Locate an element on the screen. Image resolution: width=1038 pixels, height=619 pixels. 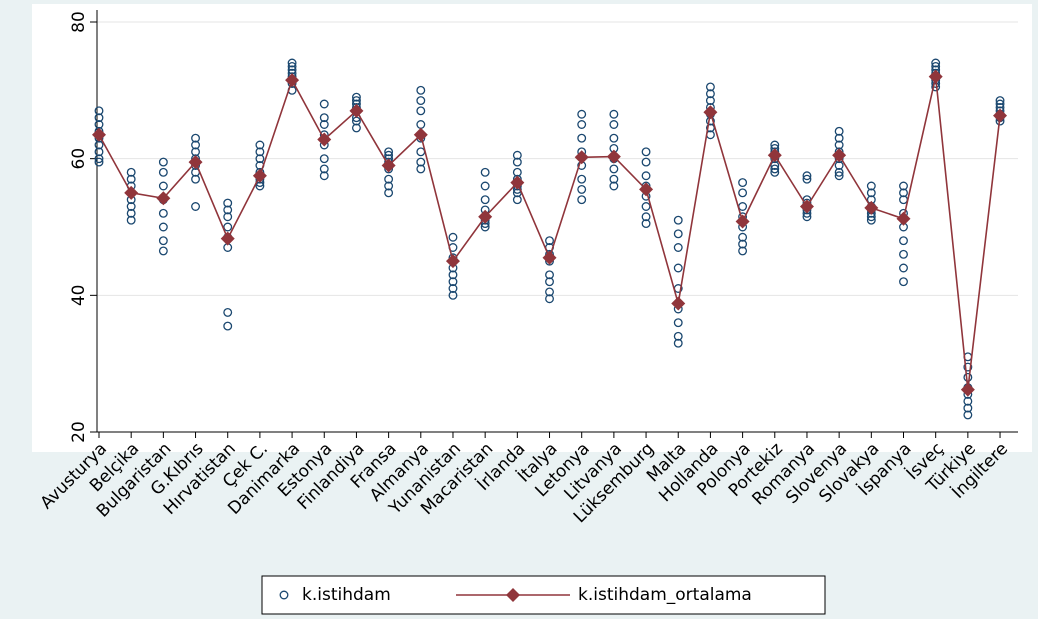
legend-label: k.istihdam is located at coordinates (346, 595).